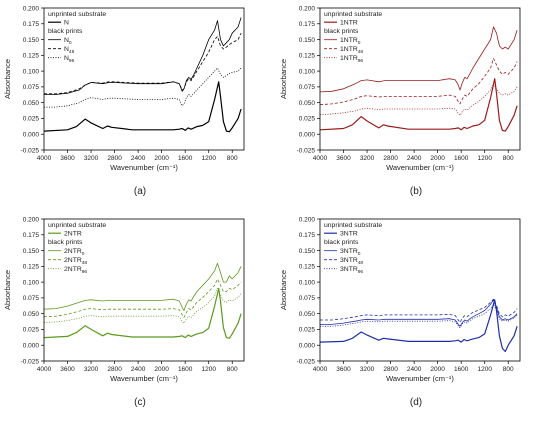 Image resolution: width=550 pixels, height=421 pixels. Describe the element at coordinates (68, 41) in the screenshot. I see `legend-entry: N0` at that location.